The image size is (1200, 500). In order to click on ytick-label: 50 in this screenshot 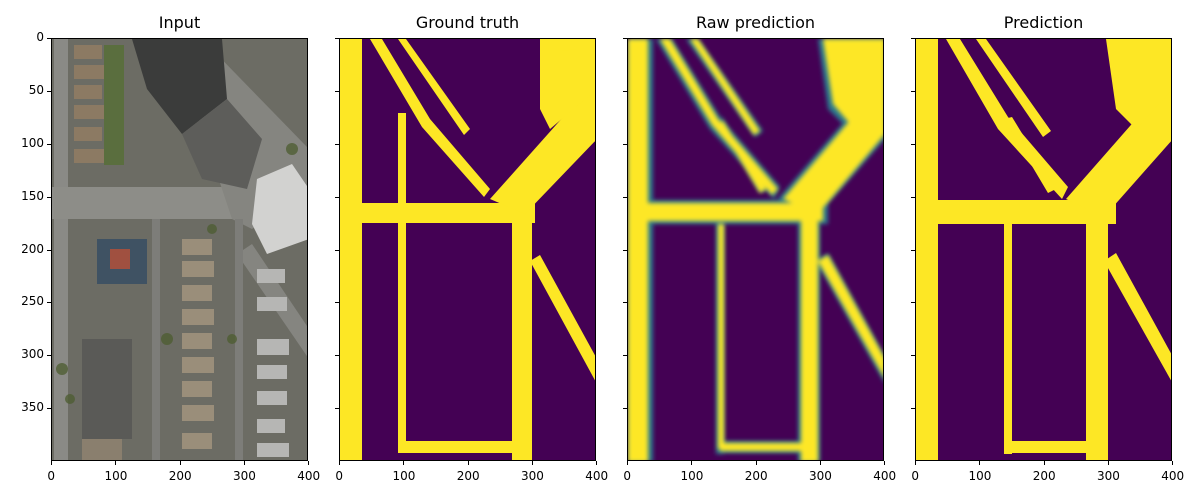, I will do `click(36, 89)`.